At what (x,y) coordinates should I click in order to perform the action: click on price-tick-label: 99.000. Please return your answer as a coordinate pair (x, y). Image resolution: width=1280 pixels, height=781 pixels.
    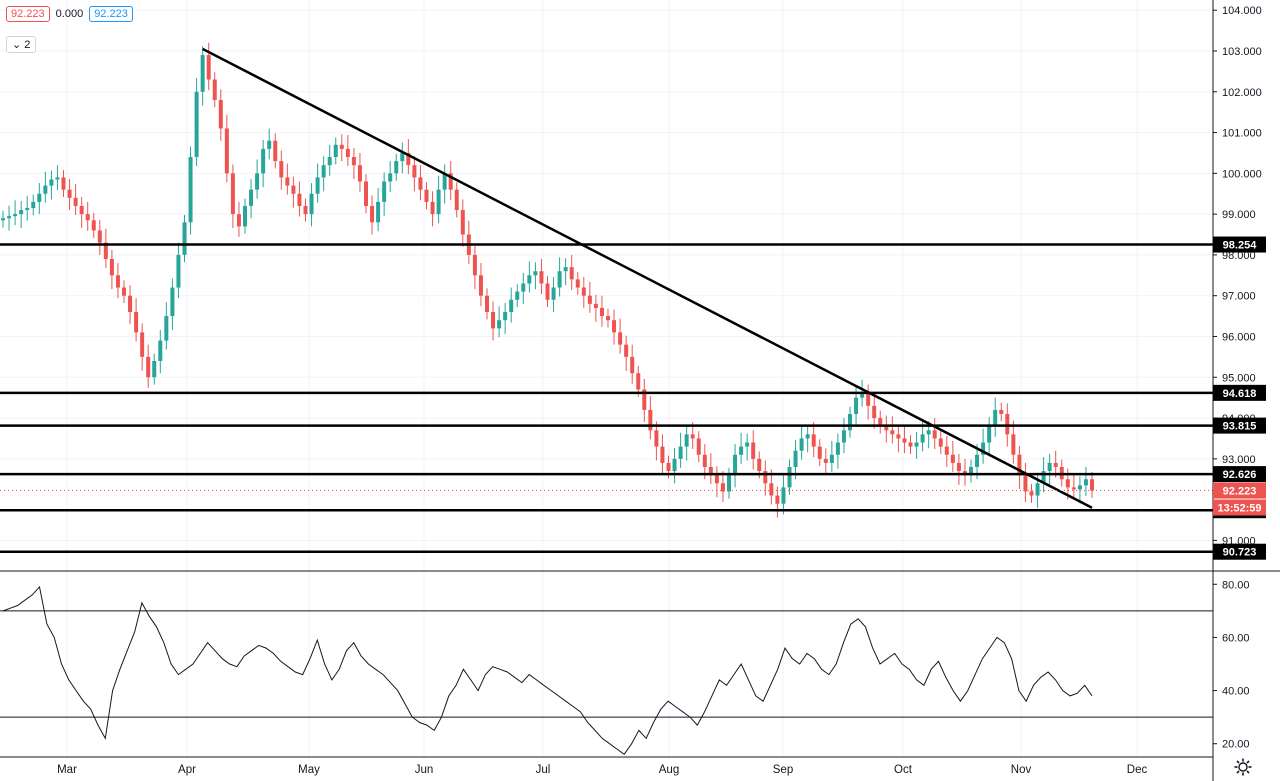
    Looking at the image, I should click on (1239, 215).